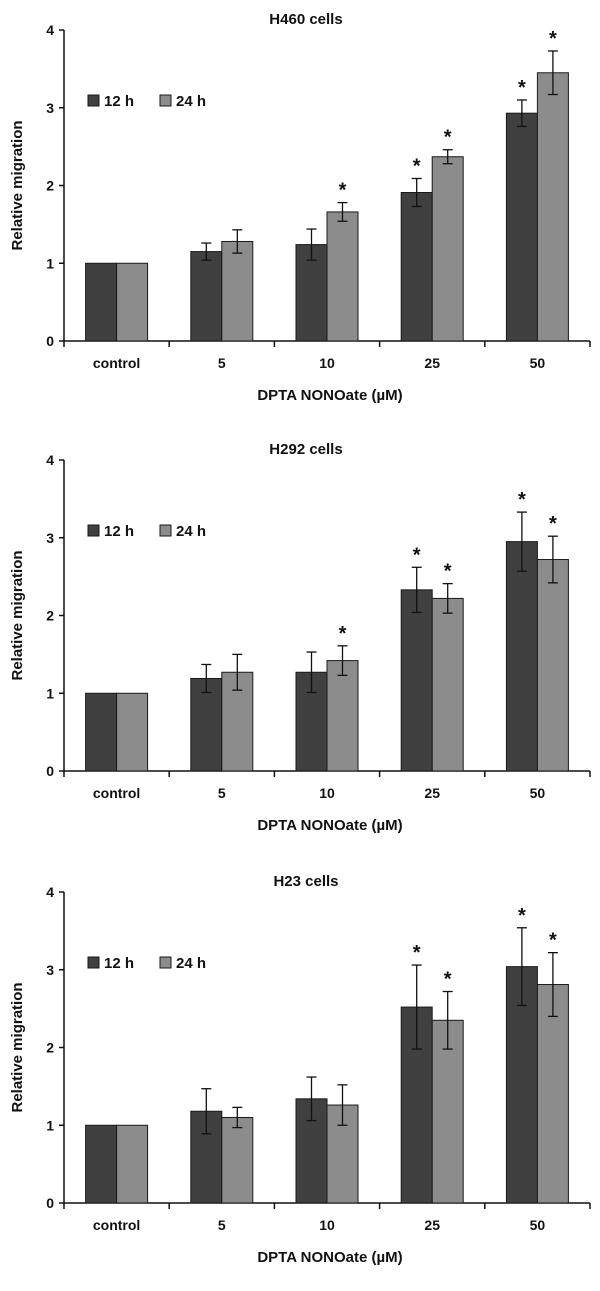  I want to click on chart-title: H292 cells, so click(305, 449).